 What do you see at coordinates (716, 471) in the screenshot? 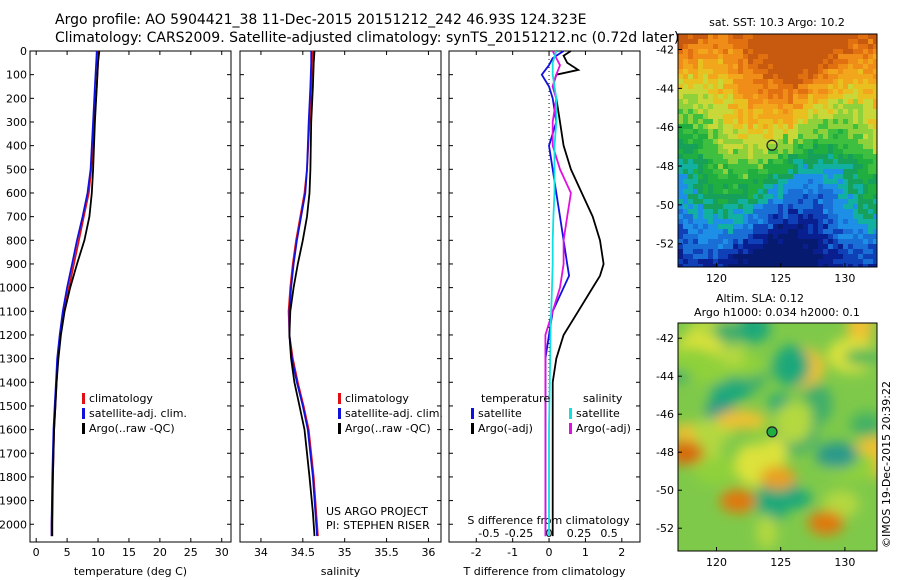
I see `sla-blob` at bounding box center [716, 471].